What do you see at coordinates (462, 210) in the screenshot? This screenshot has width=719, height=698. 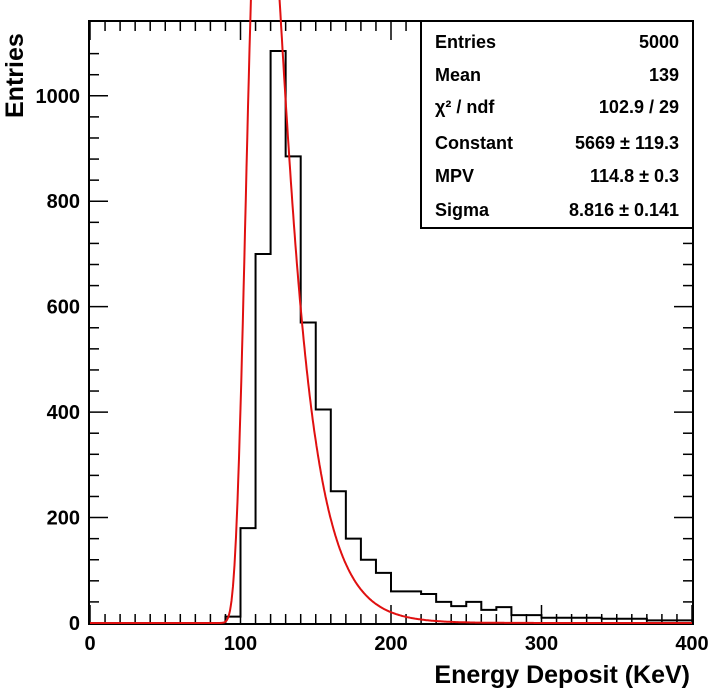 I see `stats-label: Sigma` at bounding box center [462, 210].